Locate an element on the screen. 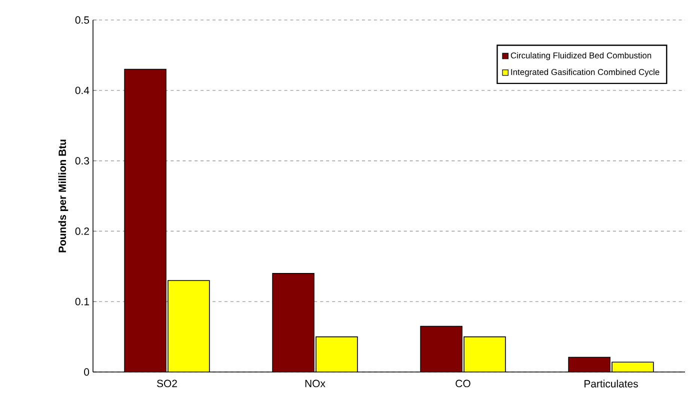 Image resolution: width=690 pixels, height=410 pixels. y-tick-label: 0 is located at coordinates (87, 372).